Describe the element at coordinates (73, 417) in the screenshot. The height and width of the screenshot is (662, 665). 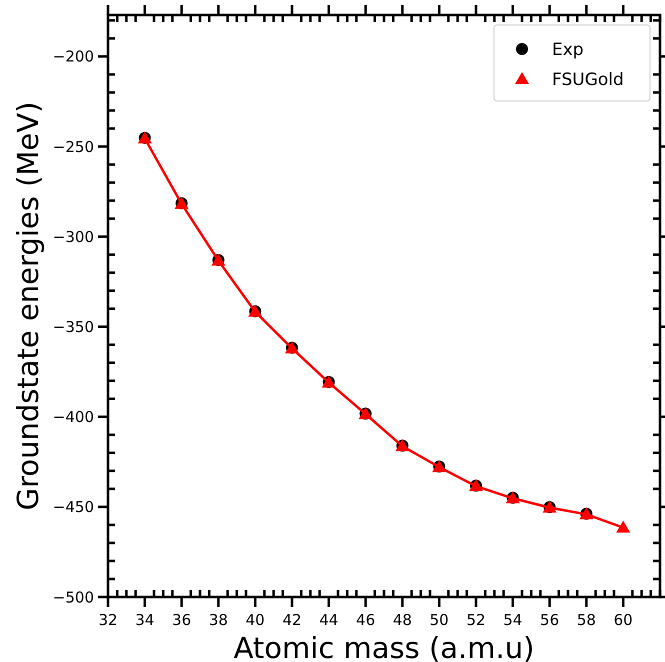
I see `y-tick-label: −400` at that location.